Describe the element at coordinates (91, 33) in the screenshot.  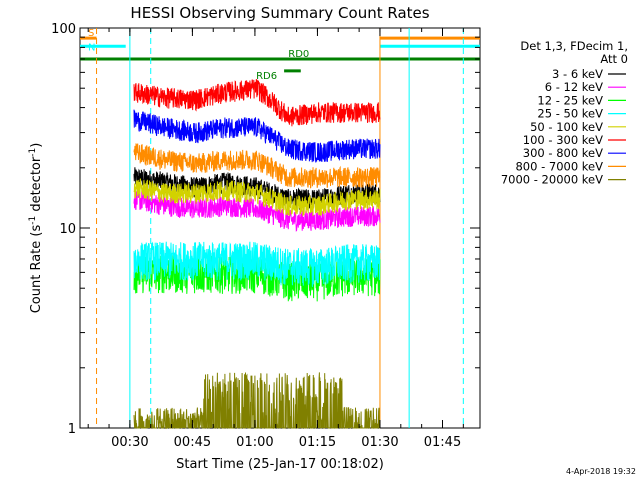
I see `flag-label: S` at that location.